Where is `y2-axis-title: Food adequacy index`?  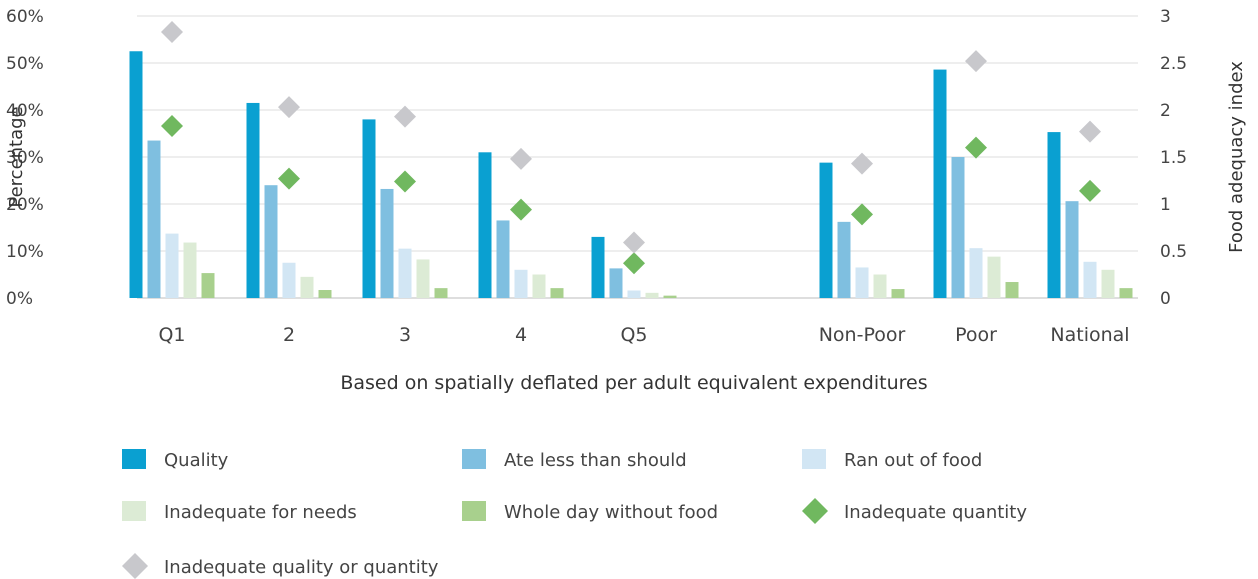
y2-axis-title: Food adequacy index is located at coordinates (1236, 157).